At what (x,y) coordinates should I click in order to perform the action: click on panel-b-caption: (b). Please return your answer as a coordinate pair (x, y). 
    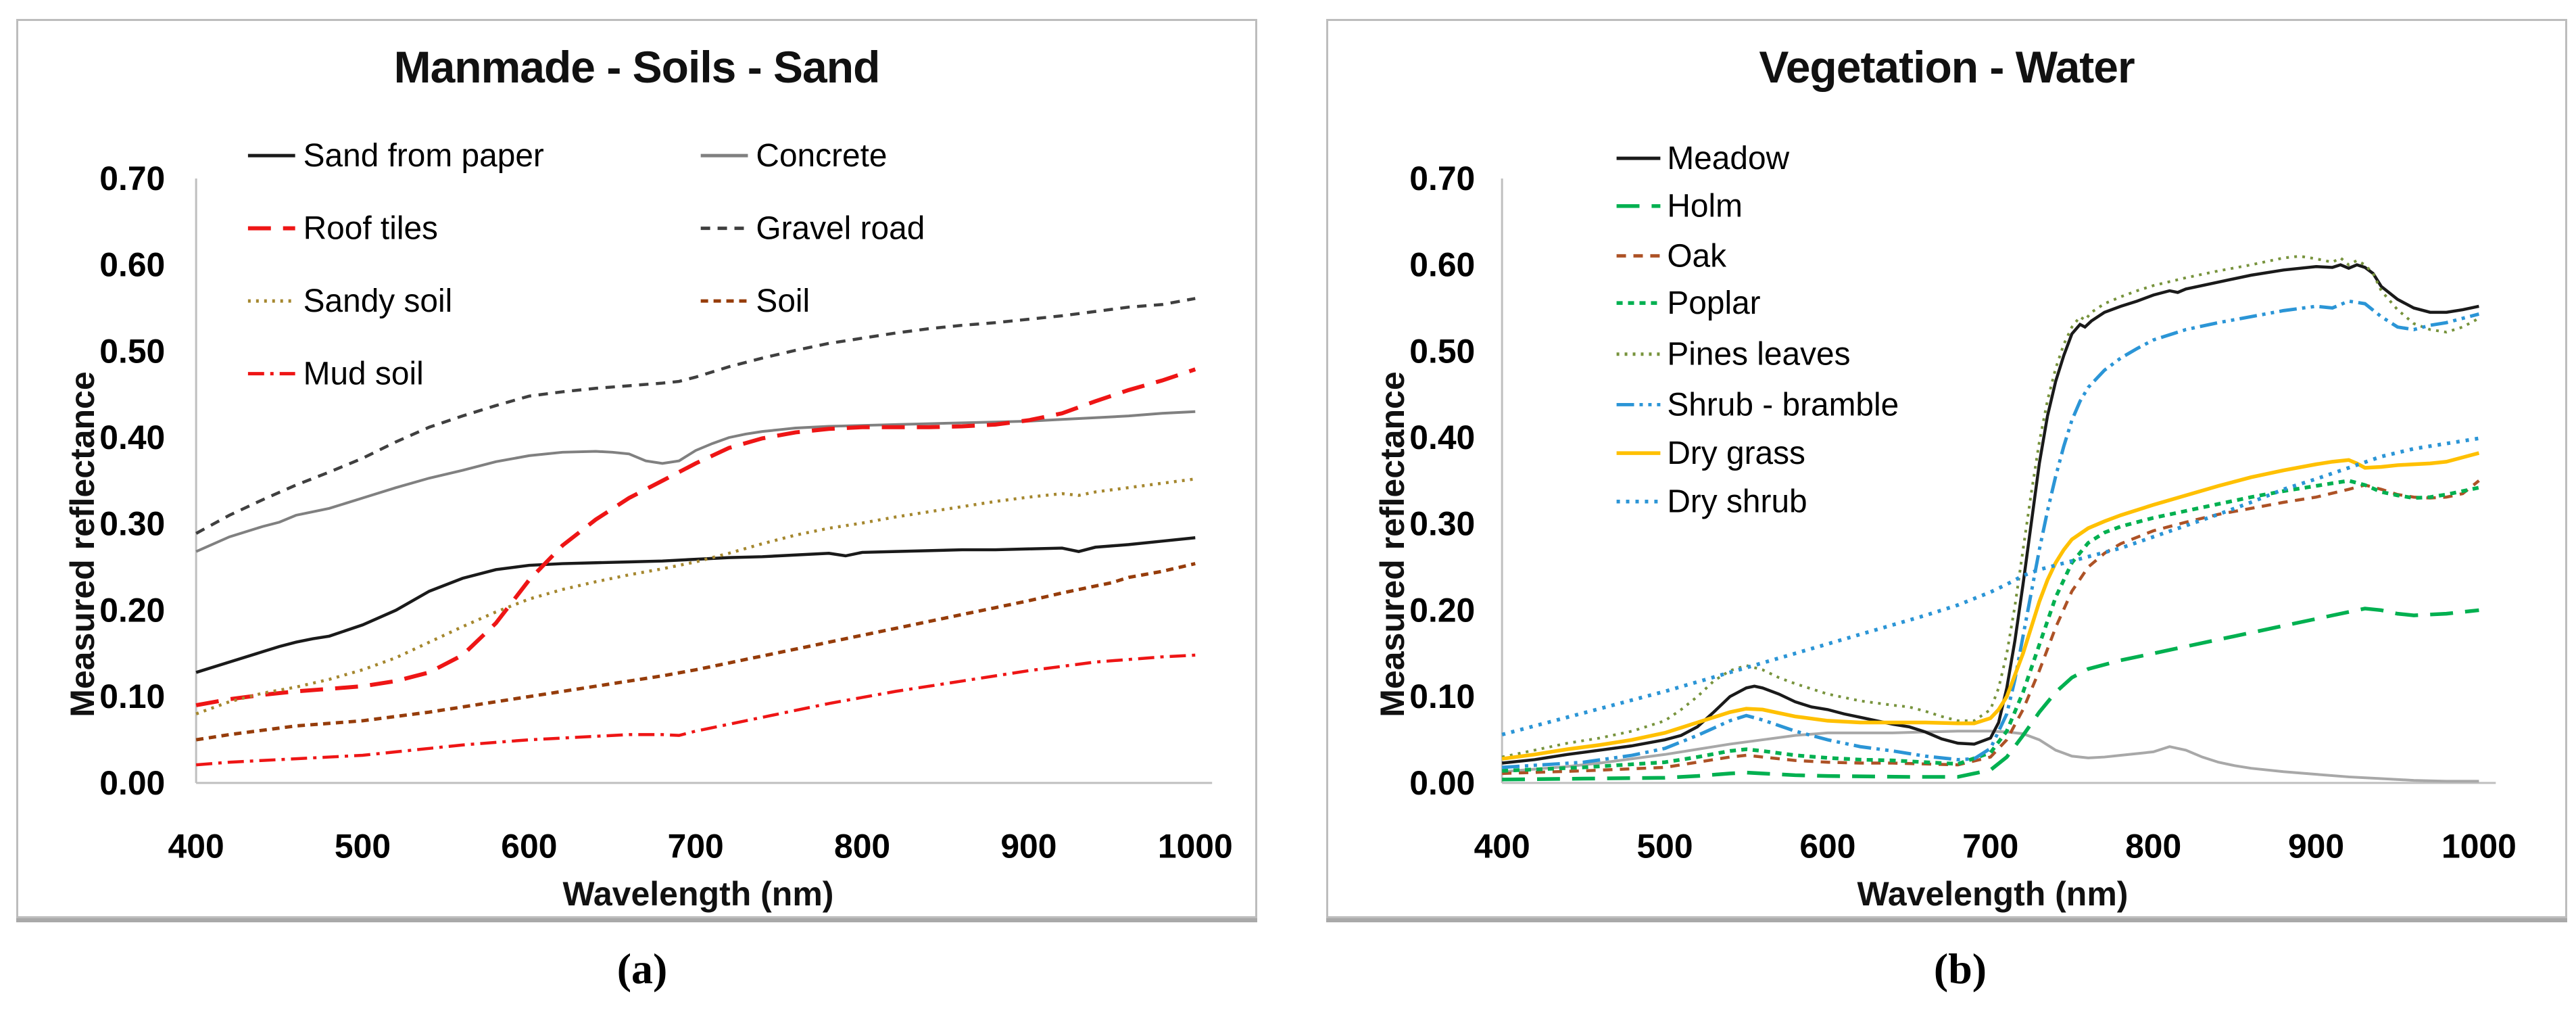
    Looking at the image, I should click on (1960, 969).